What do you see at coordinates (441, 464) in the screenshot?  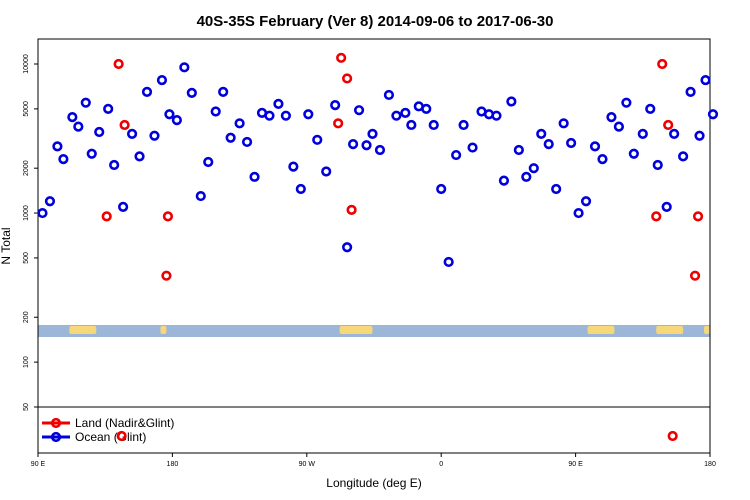 I see `x-tick-label: 0` at bounding box center [441, 464].